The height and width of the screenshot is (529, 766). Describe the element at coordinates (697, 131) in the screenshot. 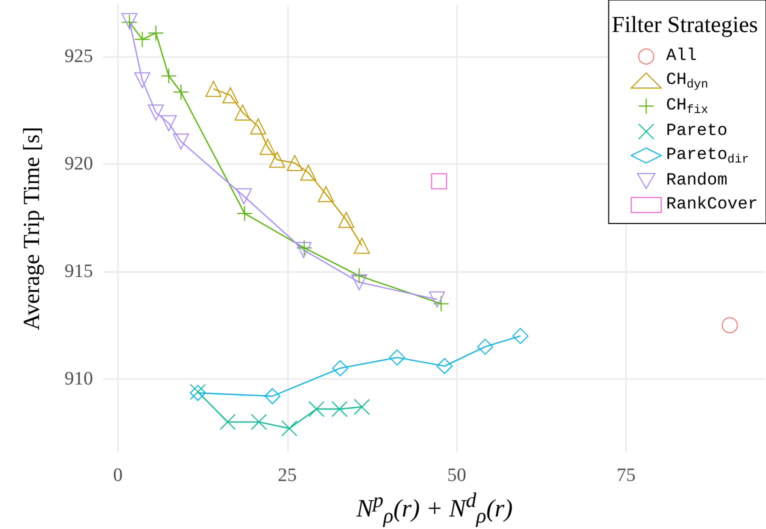

I see `legend-label: Pareto` at that location.